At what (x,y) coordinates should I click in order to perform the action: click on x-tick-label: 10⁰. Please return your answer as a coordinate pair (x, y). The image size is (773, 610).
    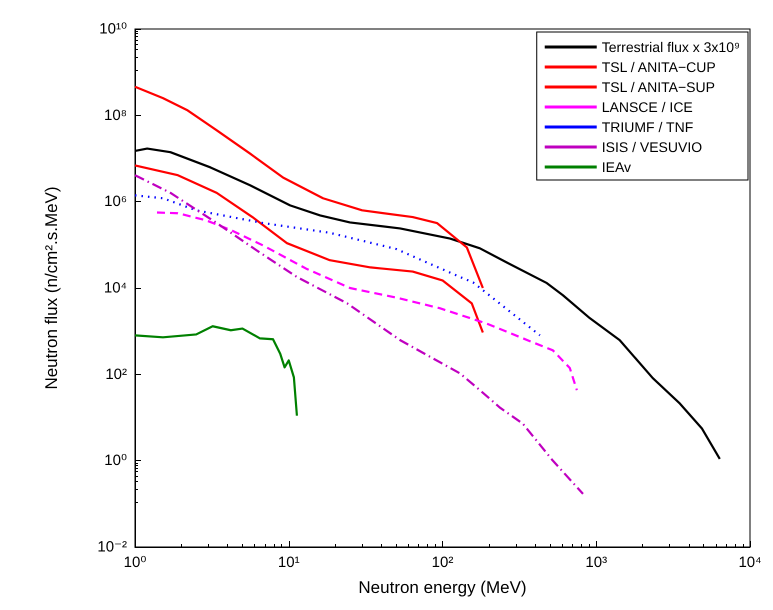
    Looking at the image, I should click on (135, 562).